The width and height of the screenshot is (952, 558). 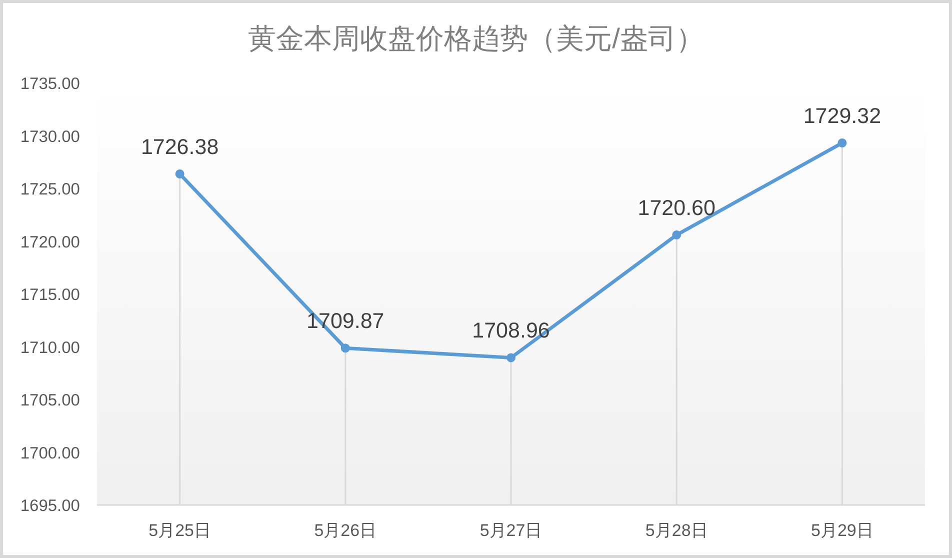 What do you see at coordinates (50, 242) in the screenshot?
I see `y-tick-label: 1720.00` at bounding box center [50, 242].